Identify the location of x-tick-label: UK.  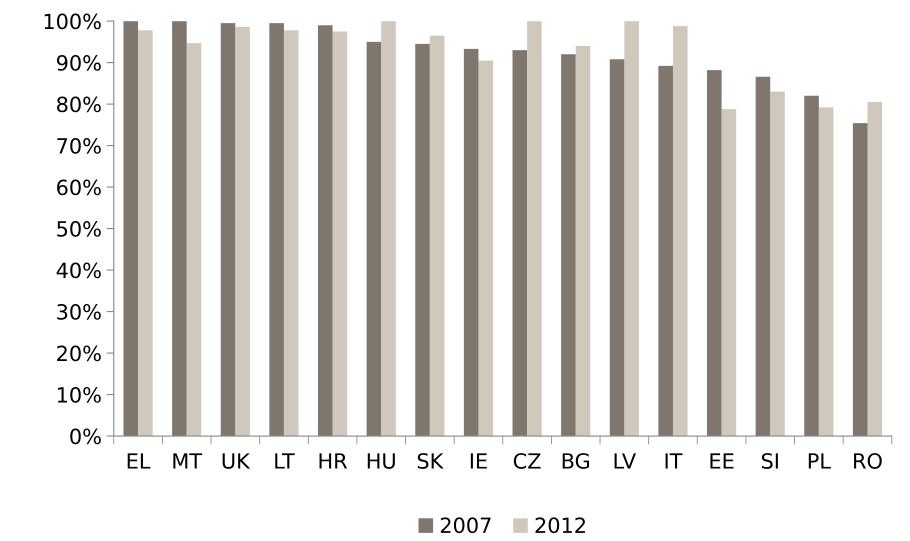
(236, 461).